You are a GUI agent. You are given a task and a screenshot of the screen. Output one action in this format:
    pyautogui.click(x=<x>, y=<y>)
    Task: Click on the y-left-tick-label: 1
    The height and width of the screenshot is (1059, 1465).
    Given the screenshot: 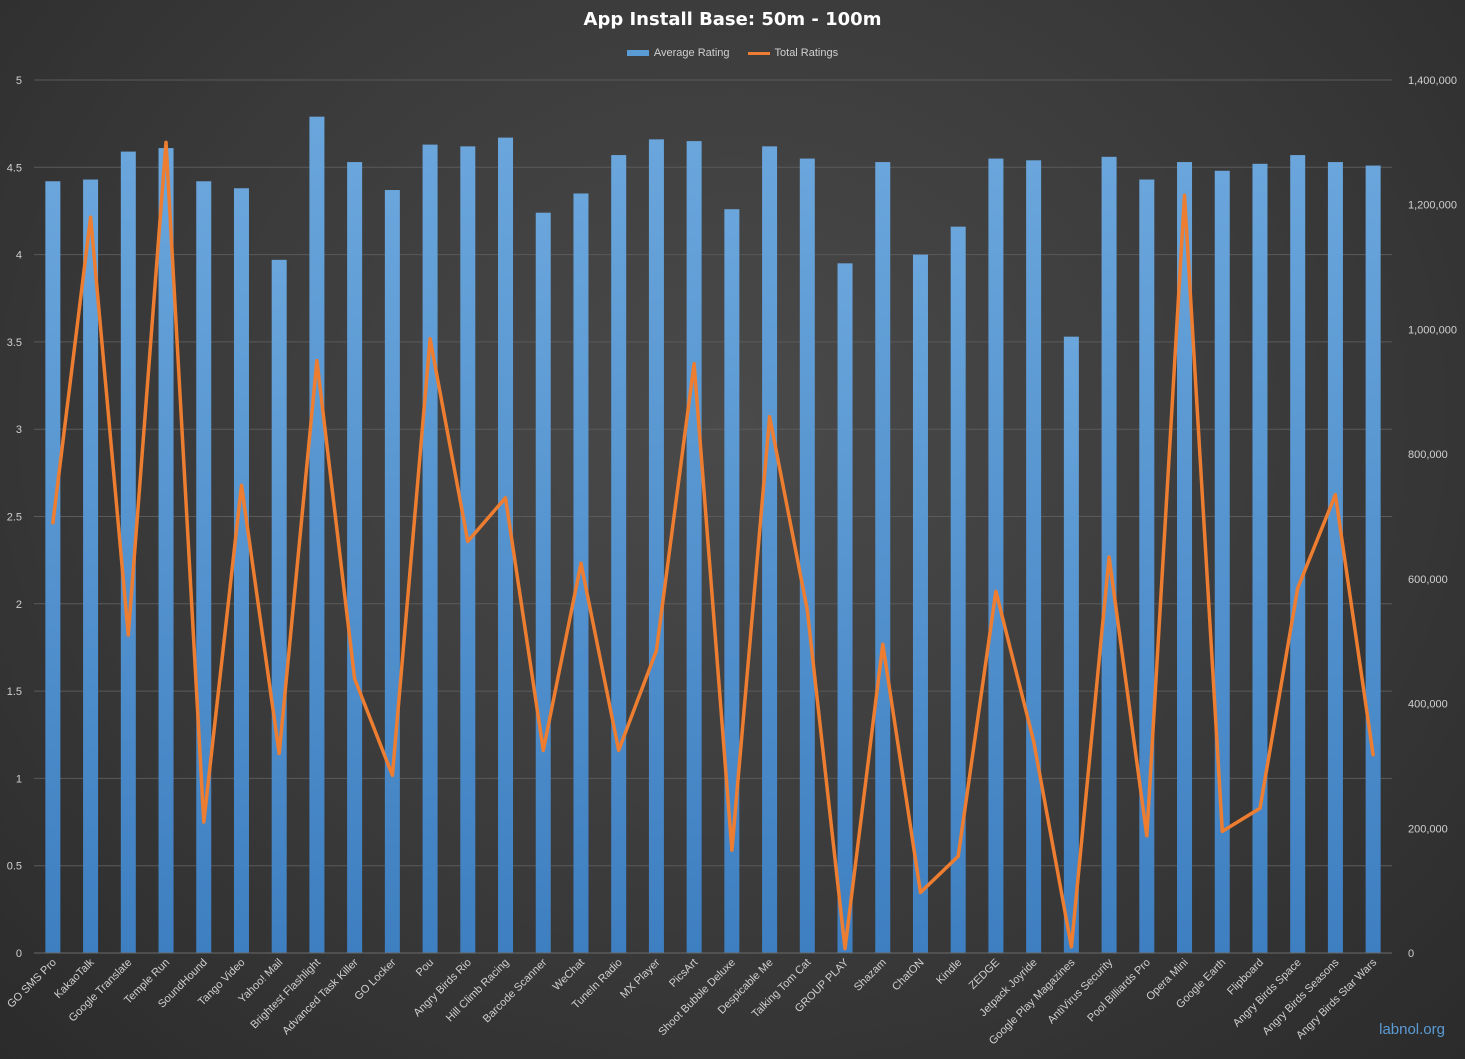 What is the action you would take?
    pyautogui.click(x=19, y=779)
    